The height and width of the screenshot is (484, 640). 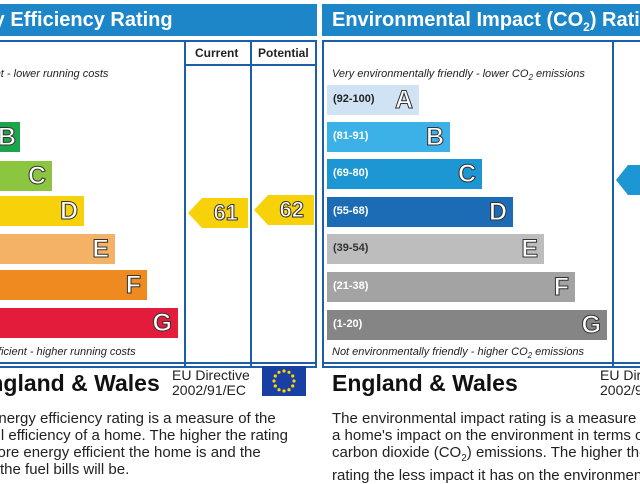 I want to click on eu-stars-icon, so click(x=284, y=381).